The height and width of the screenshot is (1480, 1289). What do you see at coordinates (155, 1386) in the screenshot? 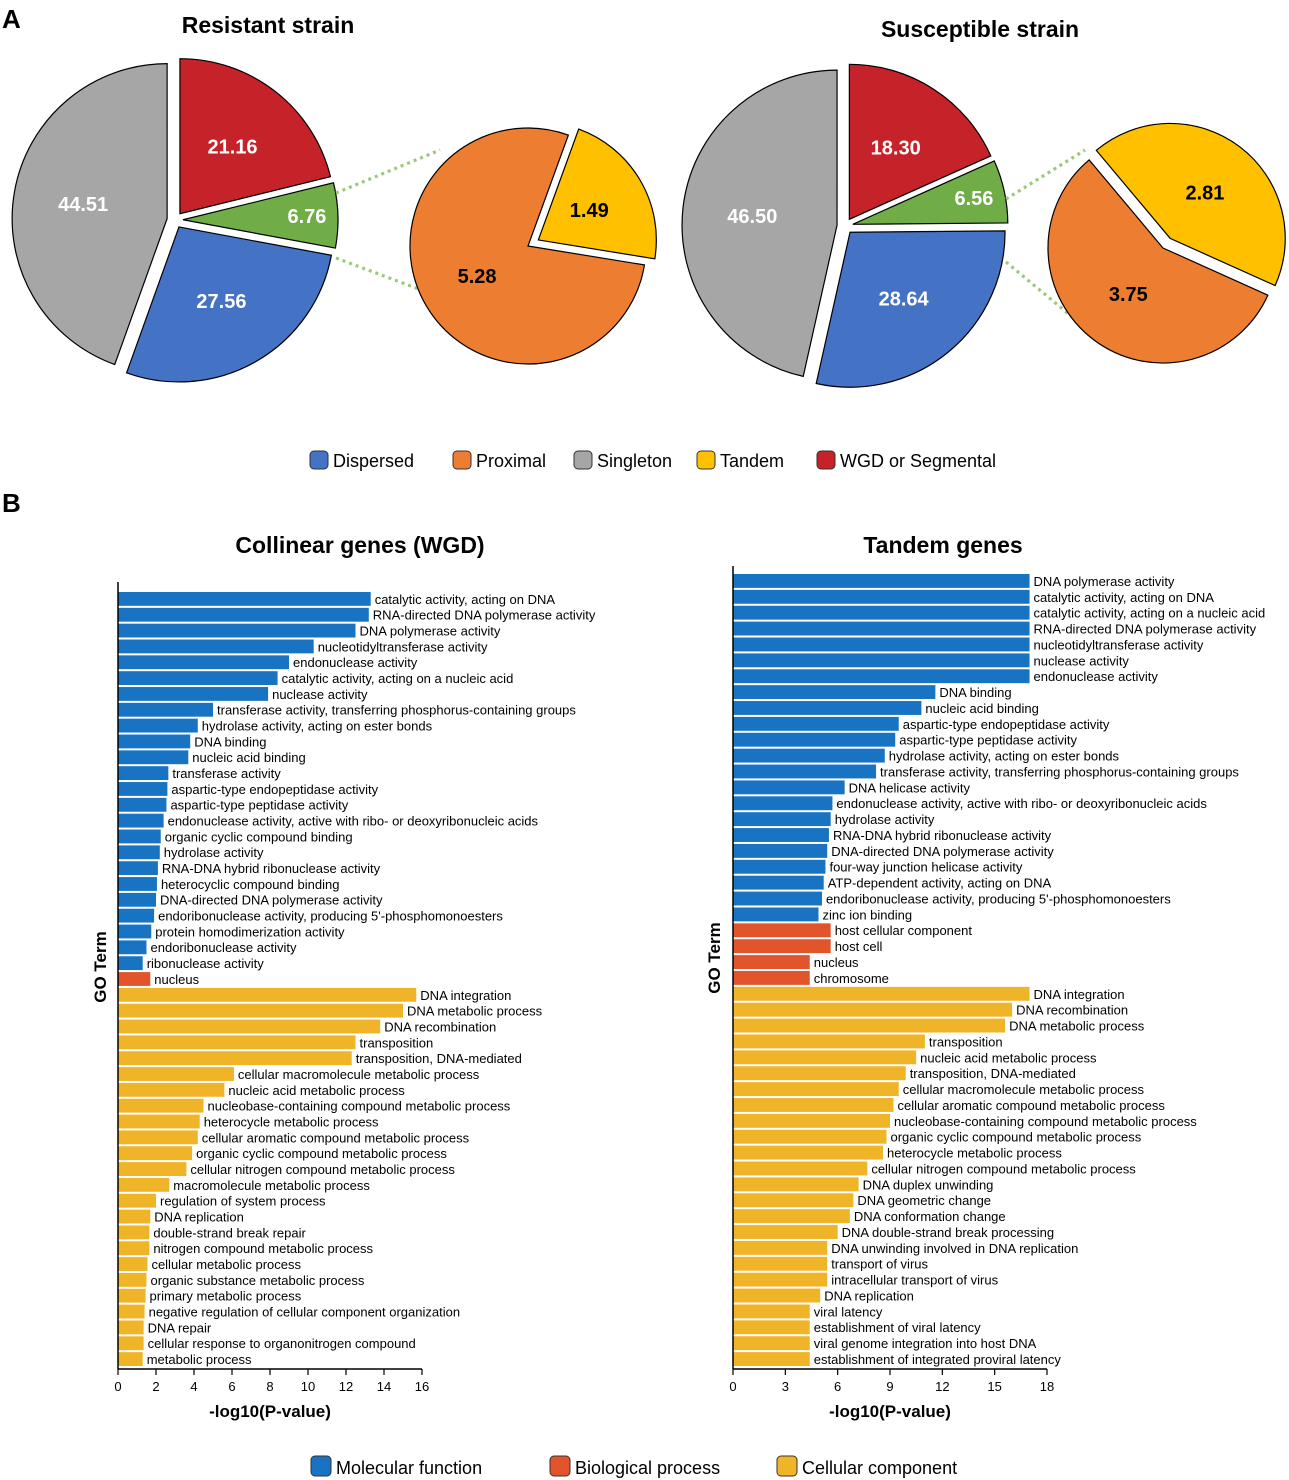
I see `x-tick-label-collinear-1: 2` at bounding box center [155, 1386].